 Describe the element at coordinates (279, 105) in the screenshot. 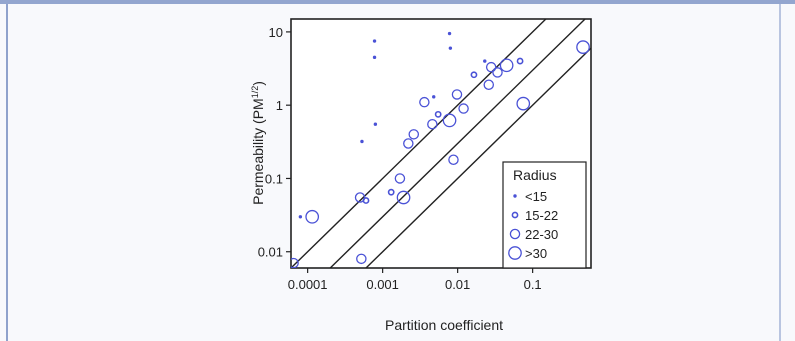

I see `y-tick-label: 1` at that location.